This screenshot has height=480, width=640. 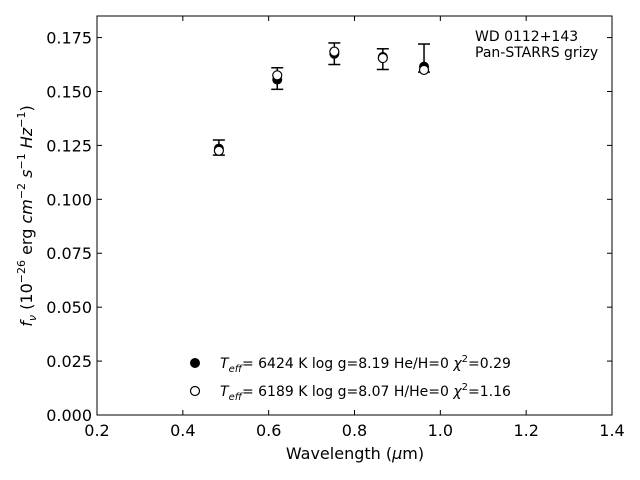 What do you see at coordinates (69, 253) in the screenshot?
I see `y-tick-label: 0.075` at bounding box center [69, 253].